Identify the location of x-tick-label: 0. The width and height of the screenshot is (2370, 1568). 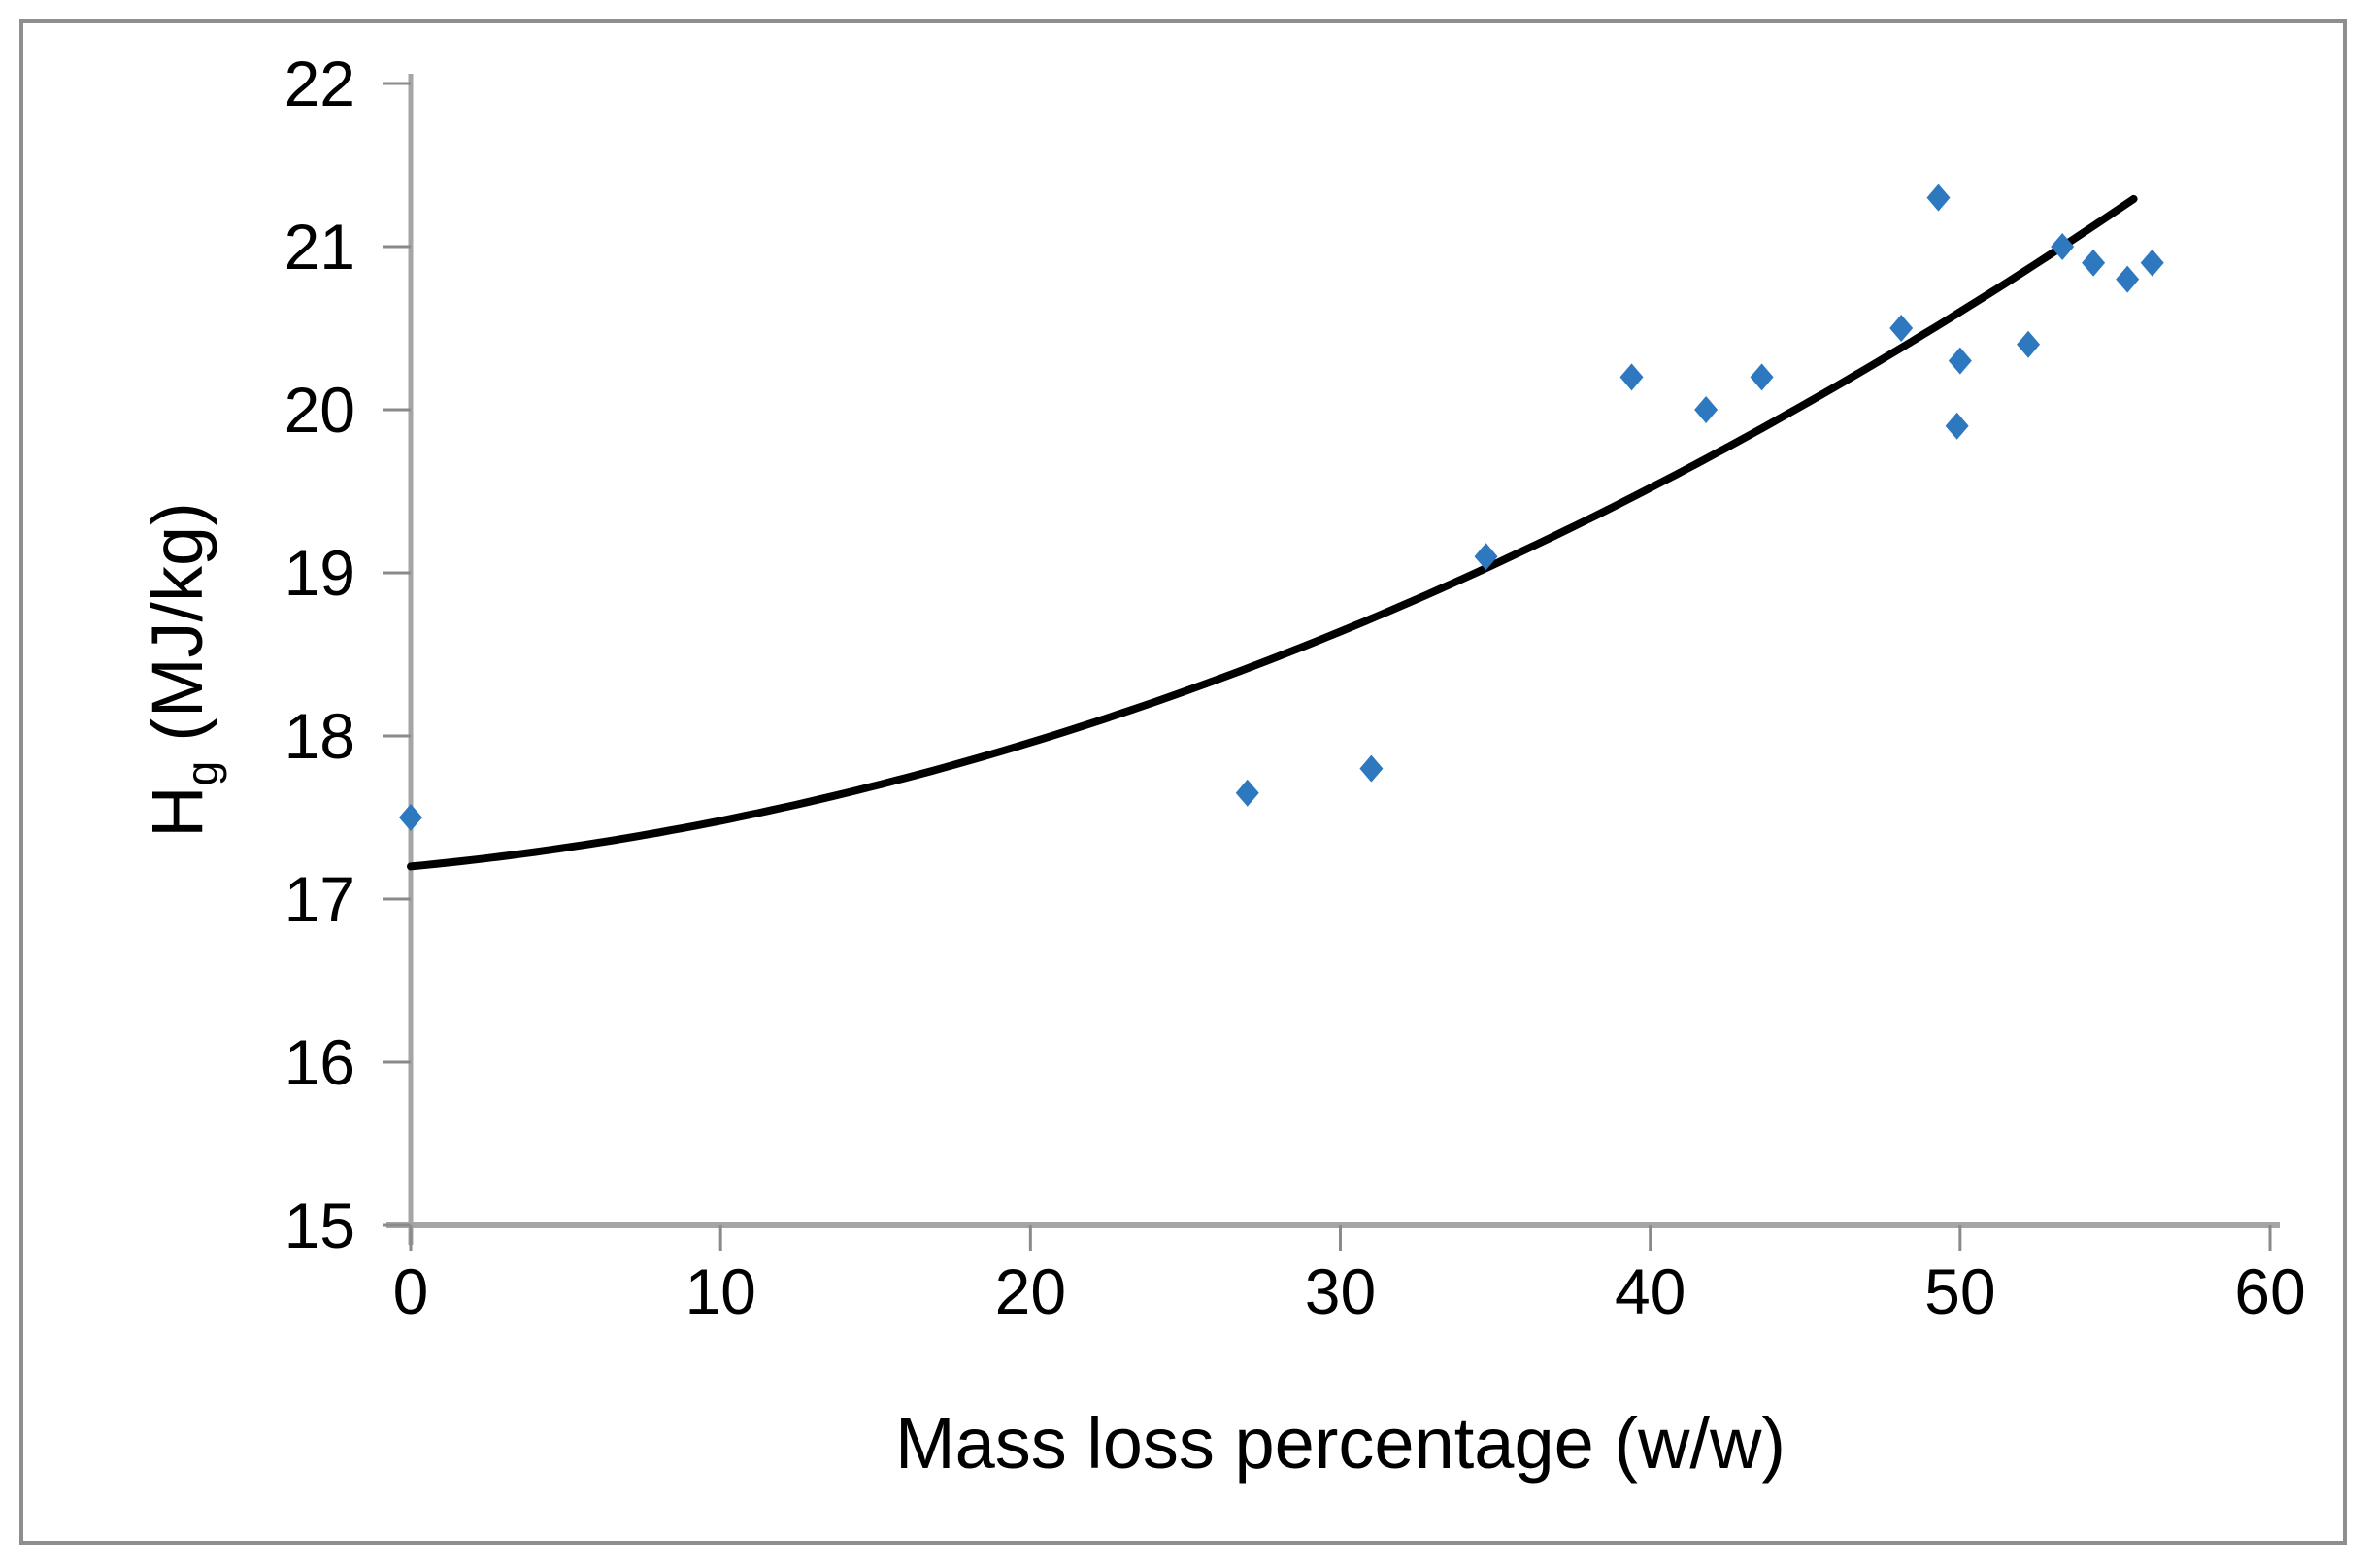
(411, 1291).